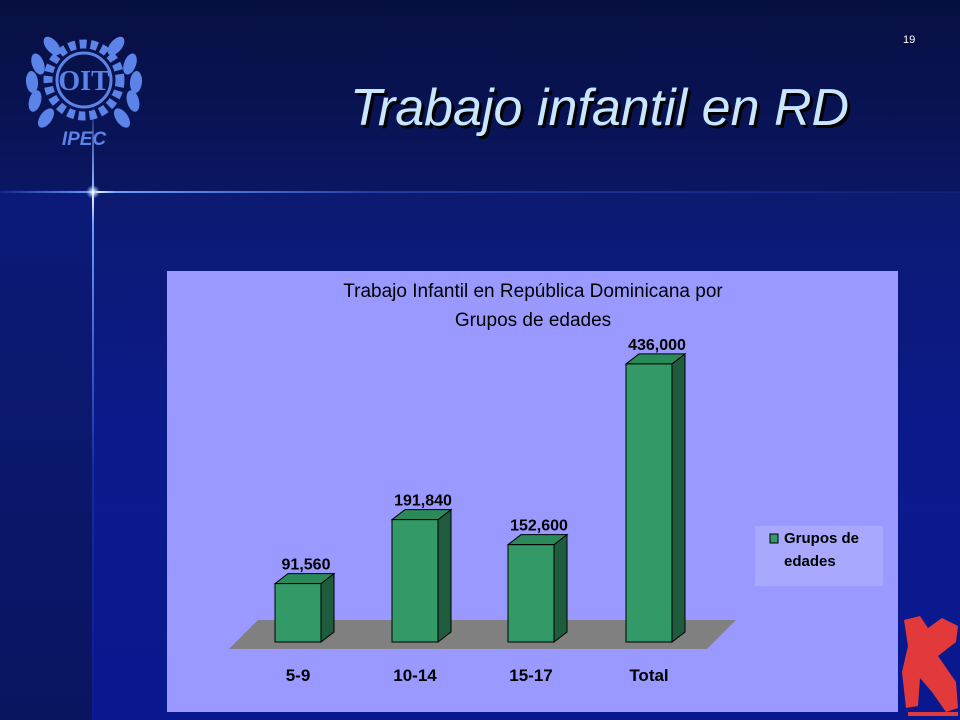 The width and height of the screenshot is (960, 720). What do you see at coordinates (533, 320) in the screenshot?
I see `chart-title-line-2: Grupos de edades` at bounding box center [533, 320].